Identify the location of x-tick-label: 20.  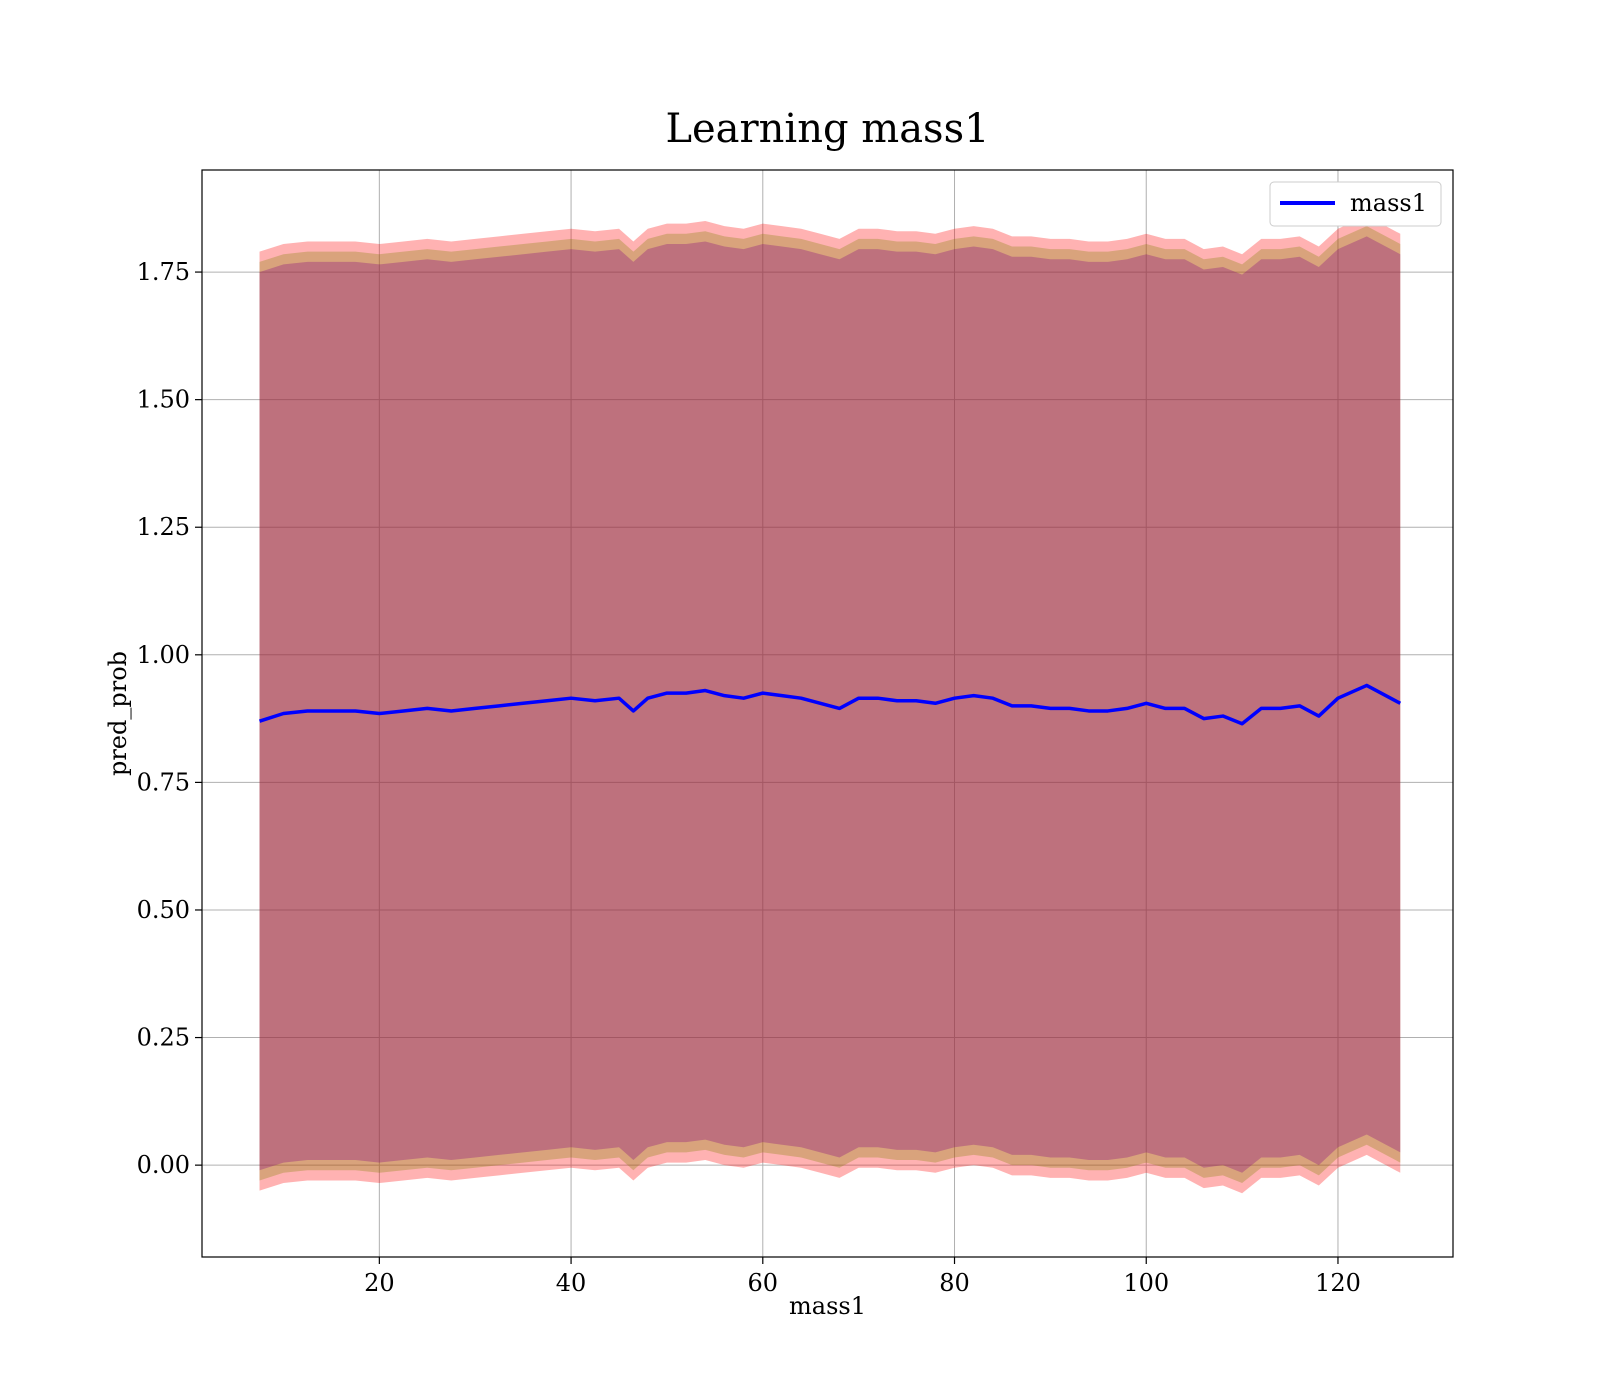
(379, 1283).